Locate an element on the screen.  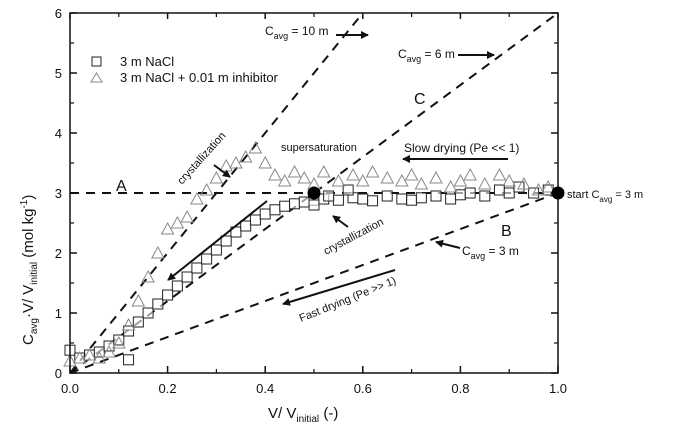
x-tick-label: 0.2 is located at coordinates (168, 388).